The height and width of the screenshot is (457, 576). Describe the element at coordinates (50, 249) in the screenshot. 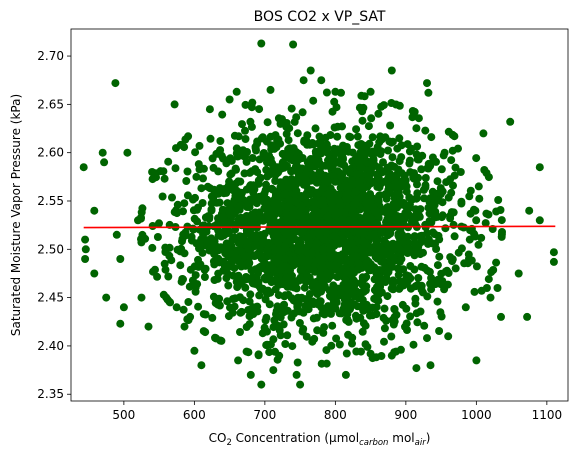

I see `y-tick-label: 2.50` at that location.